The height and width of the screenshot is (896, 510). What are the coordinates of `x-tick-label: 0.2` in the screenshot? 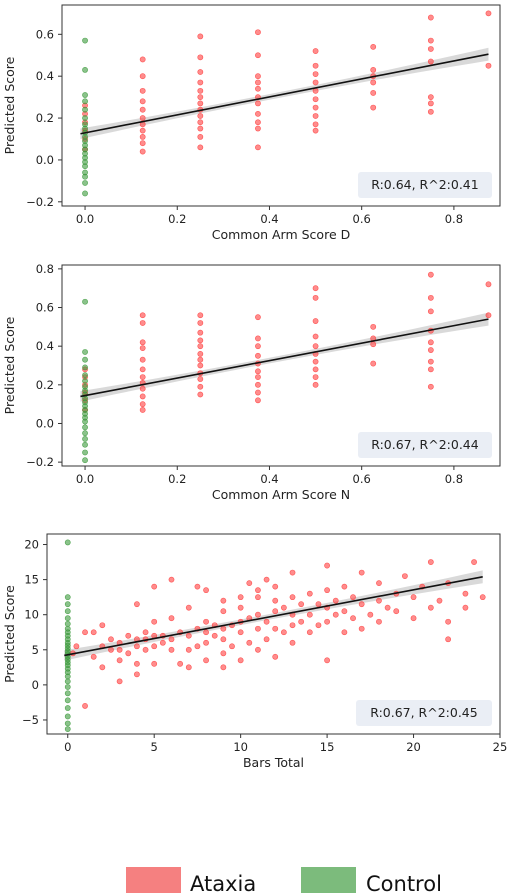 It's located at (177, 219).